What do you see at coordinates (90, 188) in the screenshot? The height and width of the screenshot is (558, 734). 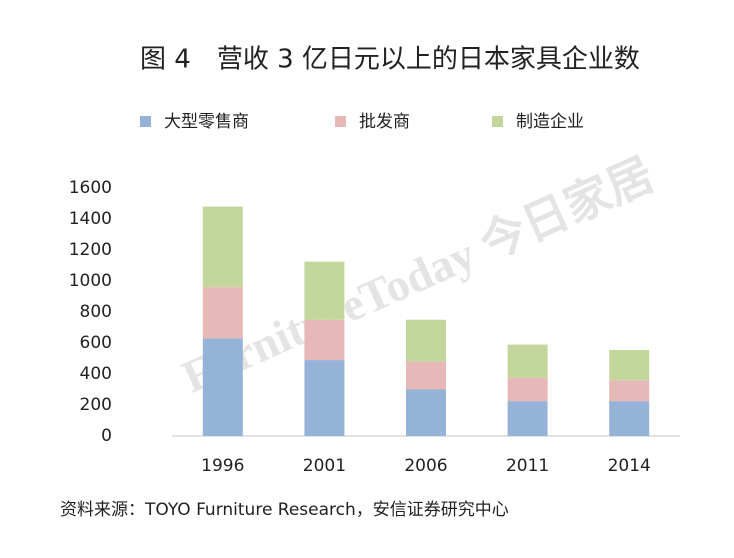 I see `y-tick-label: 1600` at bounding box center [90, 188].